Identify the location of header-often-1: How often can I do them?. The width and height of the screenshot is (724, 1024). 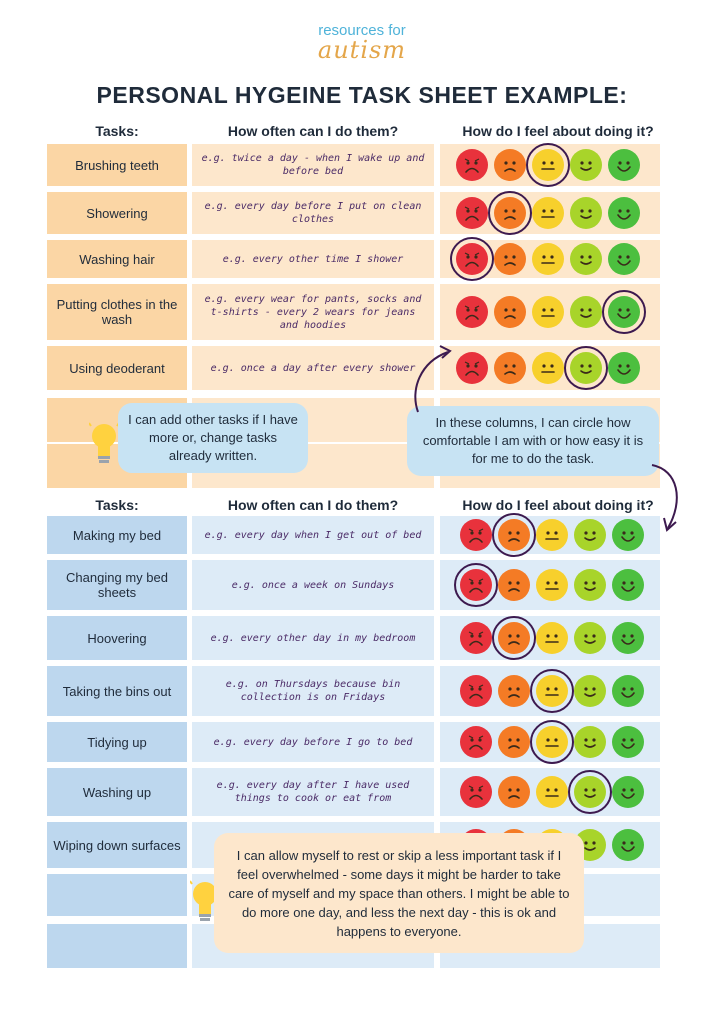
(313, 131).